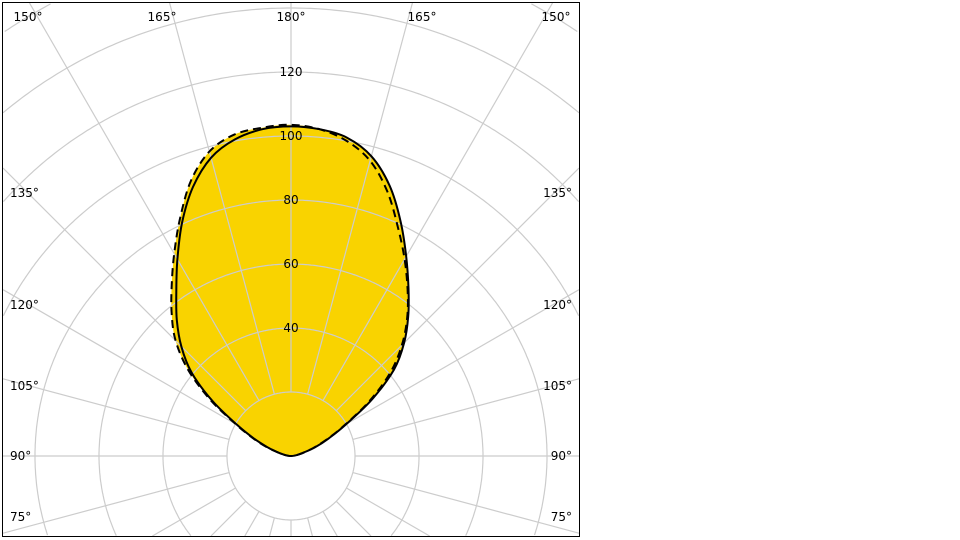  I want to click on radial-tick-label: 40, so click(290, 328).